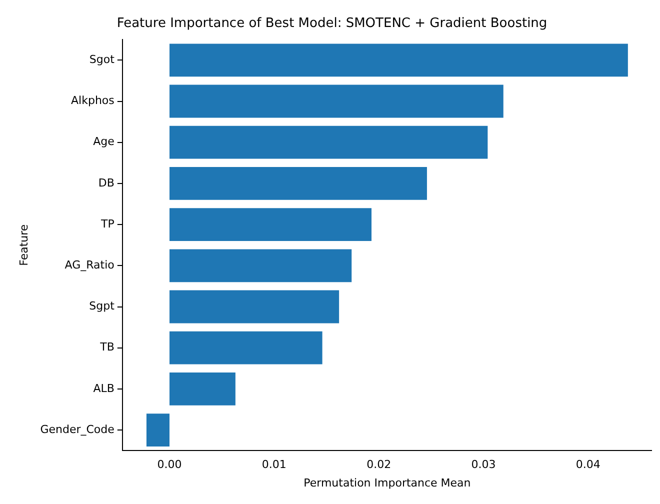  What do you see at coordinates (106, 347) in the screenshot?
I see `y-tick-label: TB` at bounding box center [106, 347].